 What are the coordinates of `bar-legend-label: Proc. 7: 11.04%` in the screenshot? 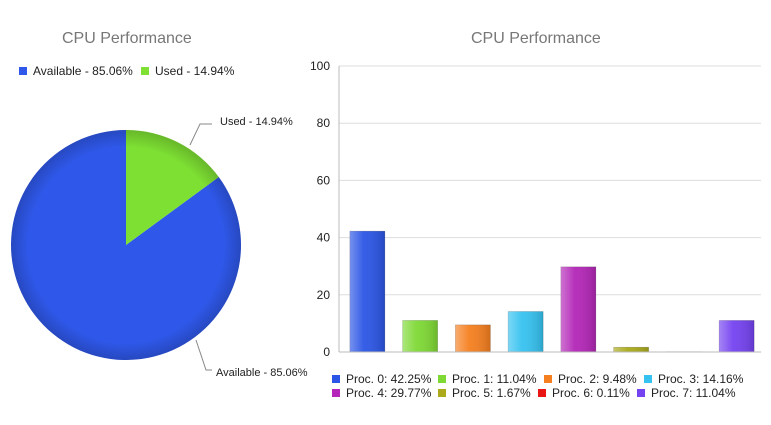 It's located at (693, 393).